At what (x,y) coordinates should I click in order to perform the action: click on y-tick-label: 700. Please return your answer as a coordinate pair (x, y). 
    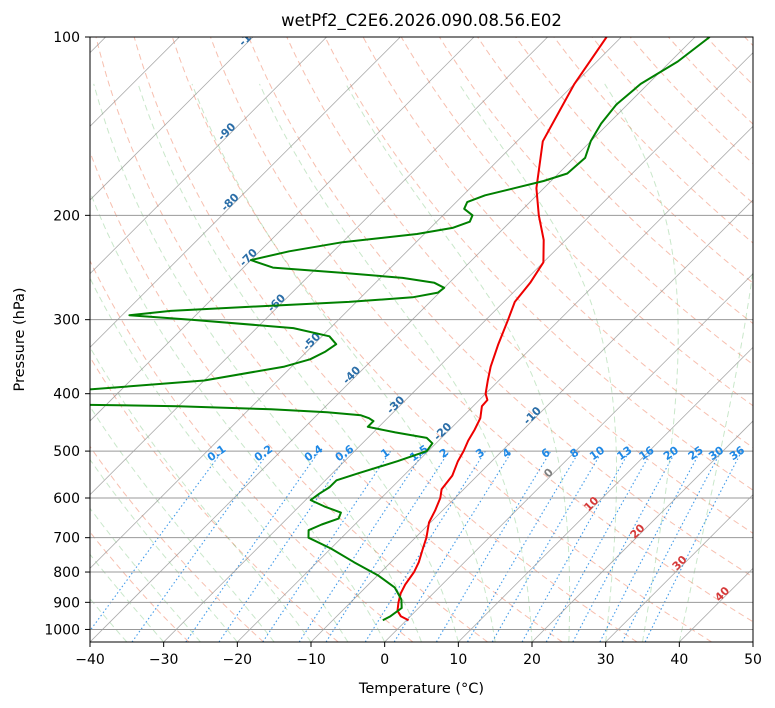
    Looking at the image, I should click on (66, 539).